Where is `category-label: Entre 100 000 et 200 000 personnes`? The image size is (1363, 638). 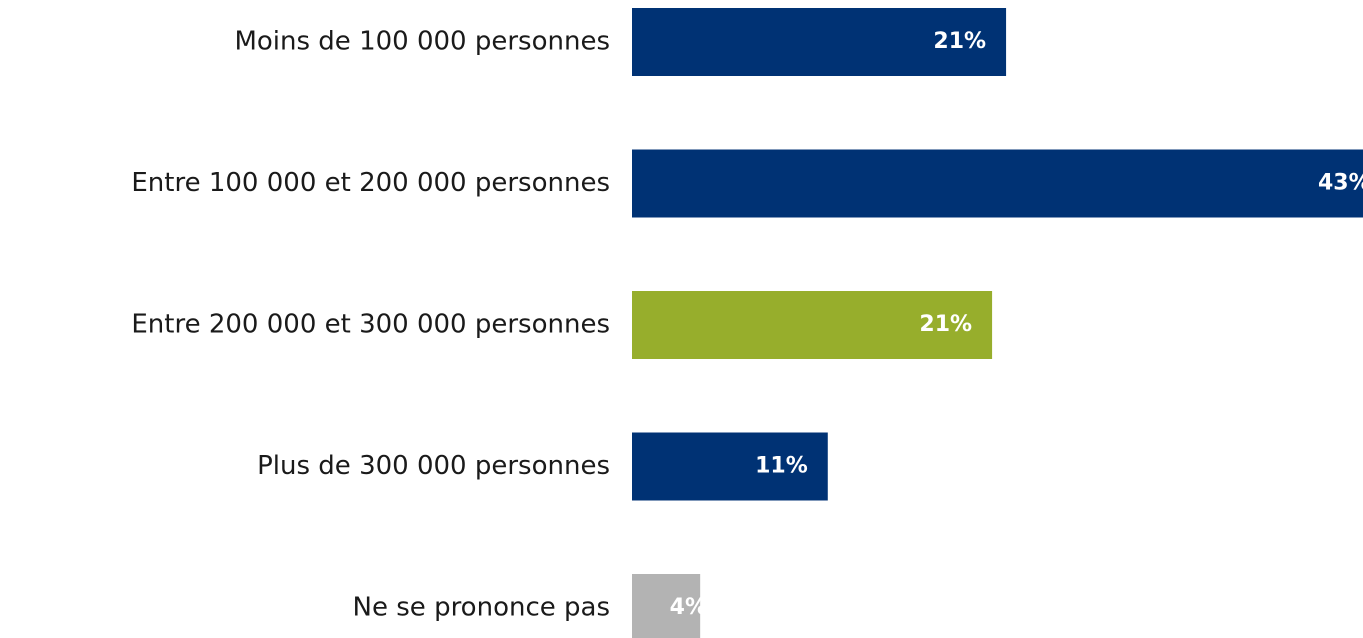 category-label: Entre 100 000 et 200 000 personnes is located at coordinates (370, 183).